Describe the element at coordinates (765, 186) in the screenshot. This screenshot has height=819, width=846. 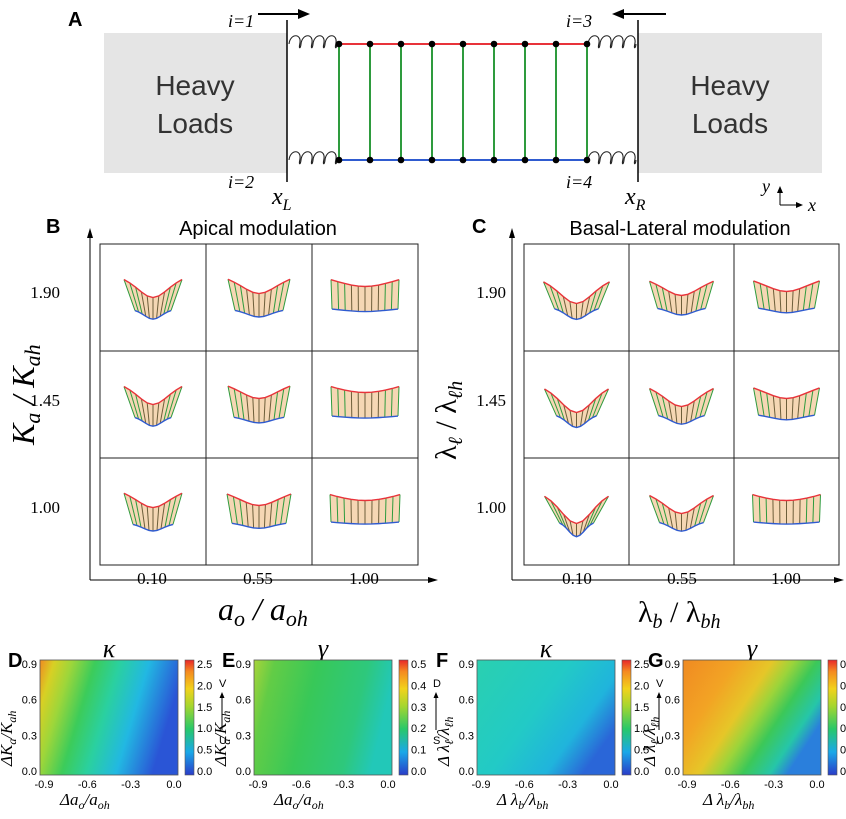
I see `axis-y-label: y` at that location.